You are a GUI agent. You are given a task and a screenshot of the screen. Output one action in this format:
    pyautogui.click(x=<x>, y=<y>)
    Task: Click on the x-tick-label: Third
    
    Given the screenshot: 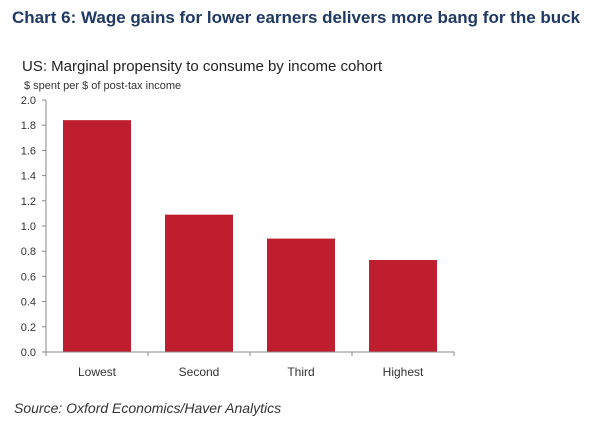 What is the action you would take?
    pyautogui.click(x=300, y=372)
    